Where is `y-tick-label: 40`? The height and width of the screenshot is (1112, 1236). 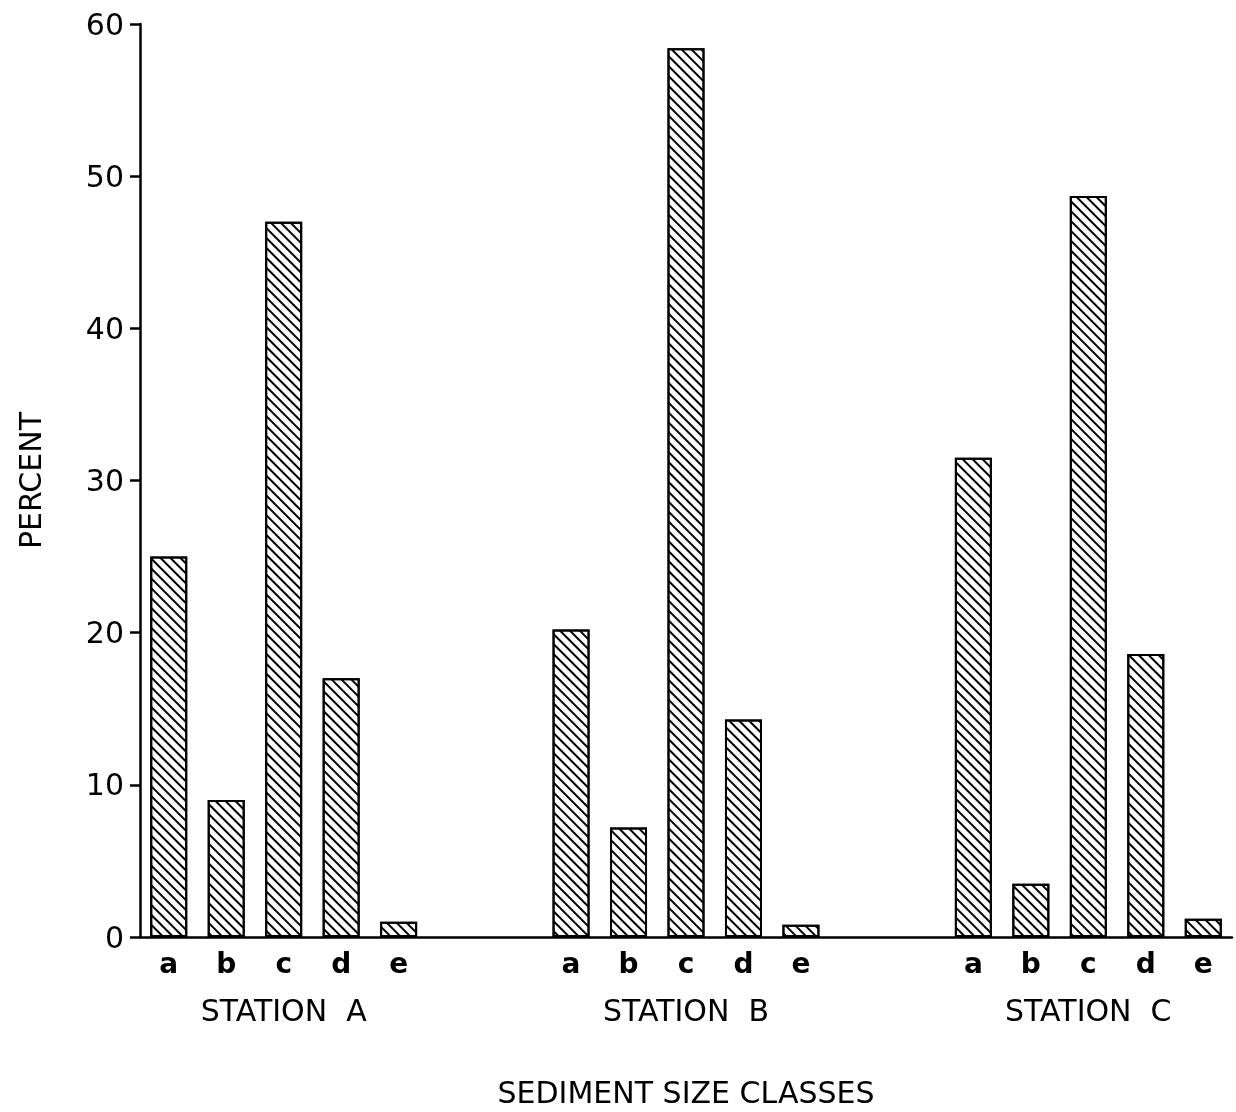
y-tick-label: 40 is located at coordinates (104, 328).